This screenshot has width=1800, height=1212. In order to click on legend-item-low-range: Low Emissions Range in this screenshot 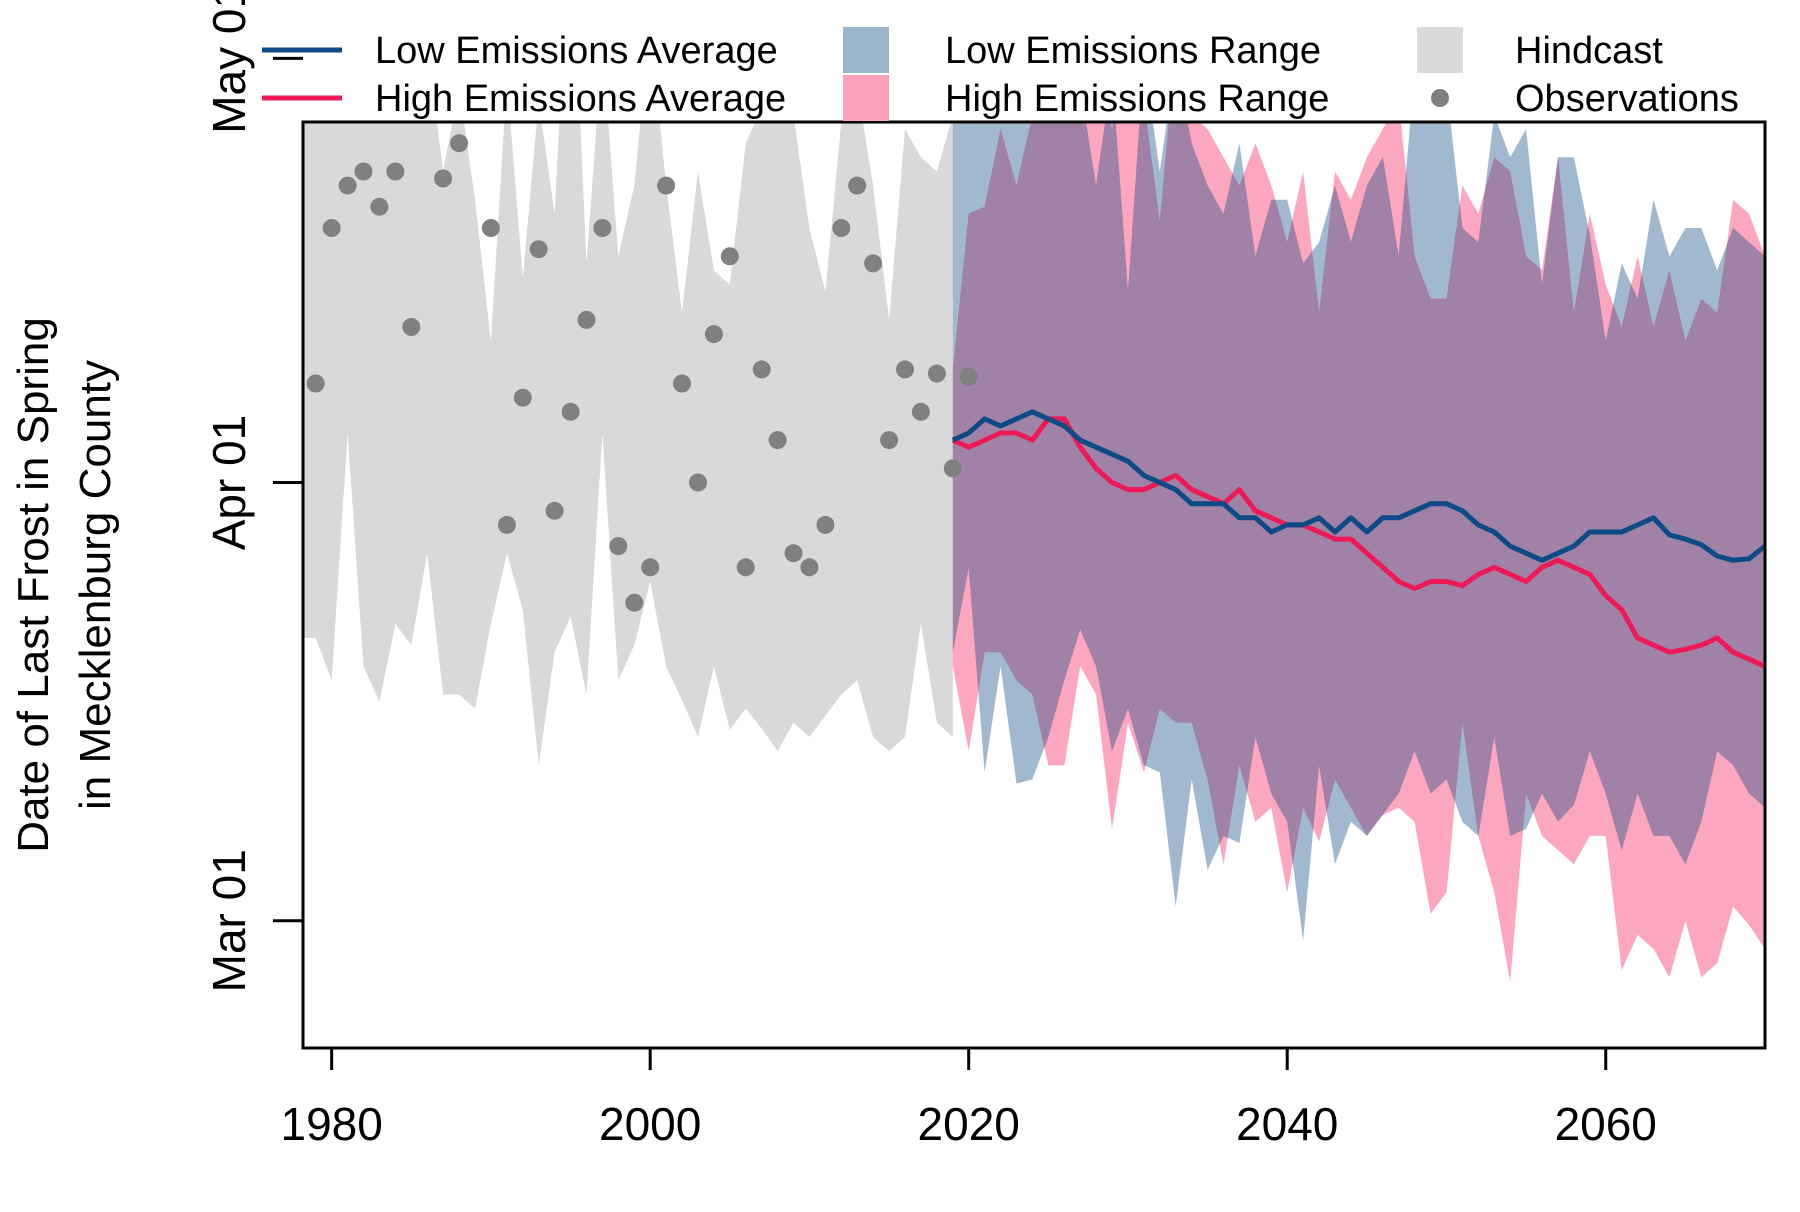, I will do `click(1082, 50)`.